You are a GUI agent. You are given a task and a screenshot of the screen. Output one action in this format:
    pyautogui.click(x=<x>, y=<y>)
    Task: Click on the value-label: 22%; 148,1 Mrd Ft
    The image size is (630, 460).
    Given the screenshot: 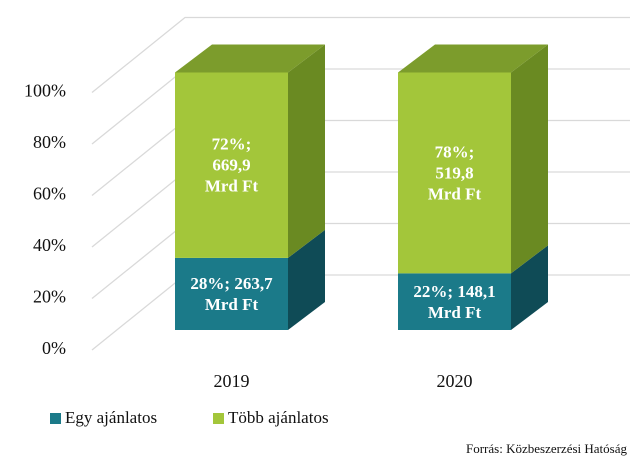 What is the action you would take?
    pyautogui.click(x=454, y=301)
    